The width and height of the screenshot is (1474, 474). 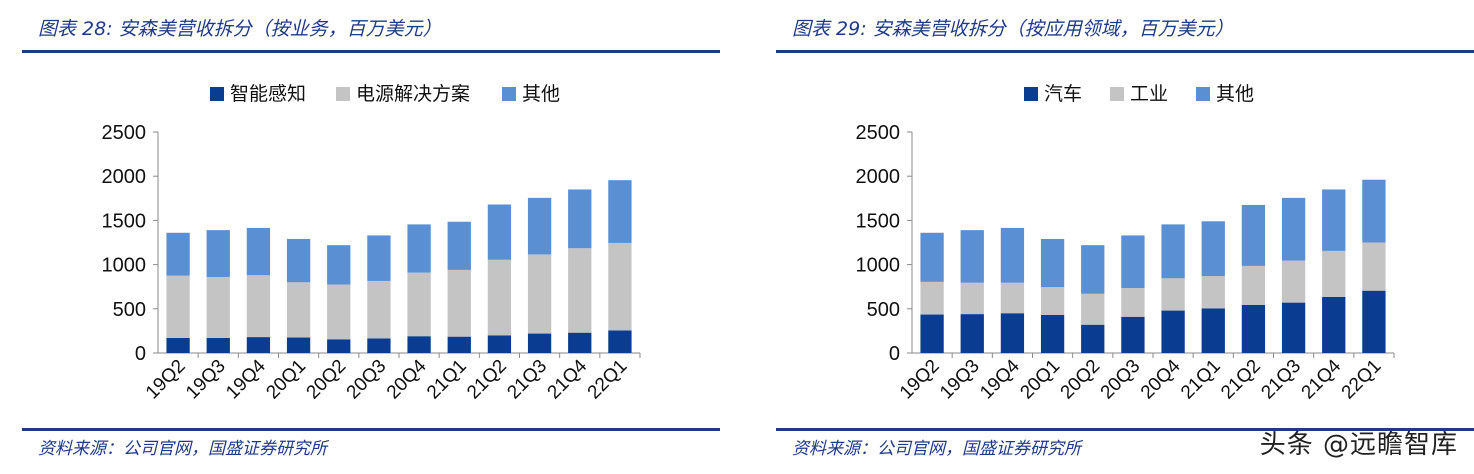 What do you see at coordinates (1121, 380) in the screenshot?
I see `x-tick-label: 20Q3` at bounding box center [1121, 380].